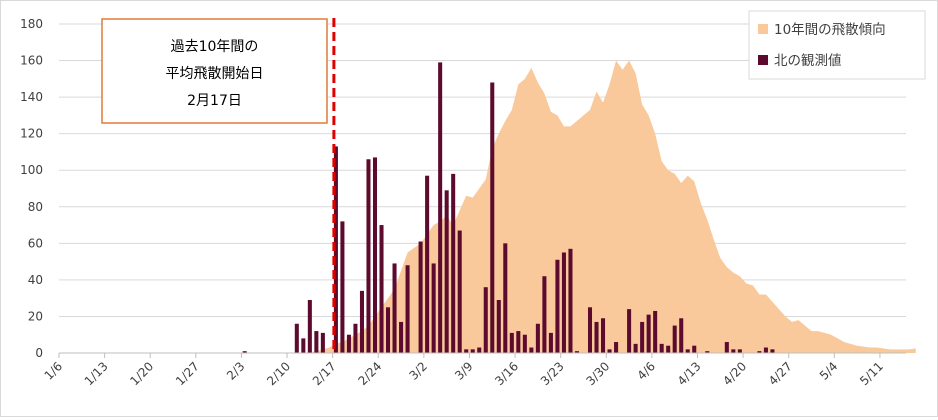 This screenshot has width=938, height=420. Describe the element at coordinates (31, 170) in the screenshot. I see `y-tick-label: 100` at that location.